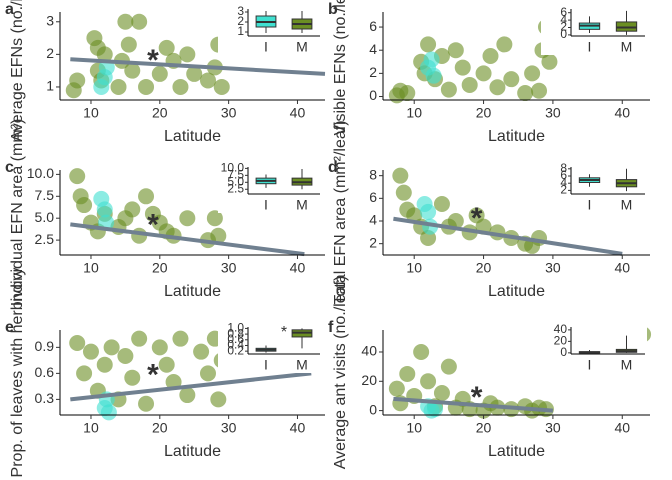 The height and width of the screenshot is (480, 672). I want to click on panel-letter: b, so click(333, 9).